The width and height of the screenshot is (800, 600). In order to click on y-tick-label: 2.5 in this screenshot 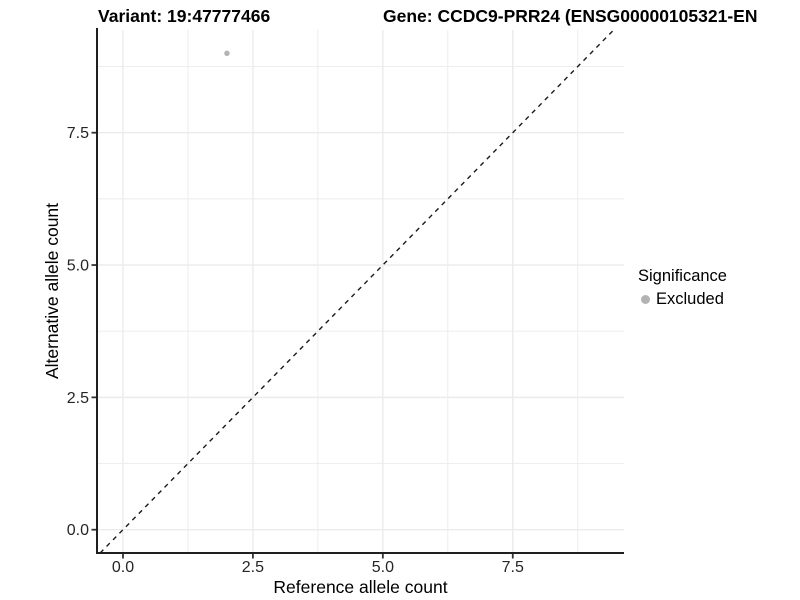, I will do `click(78, 398)`.